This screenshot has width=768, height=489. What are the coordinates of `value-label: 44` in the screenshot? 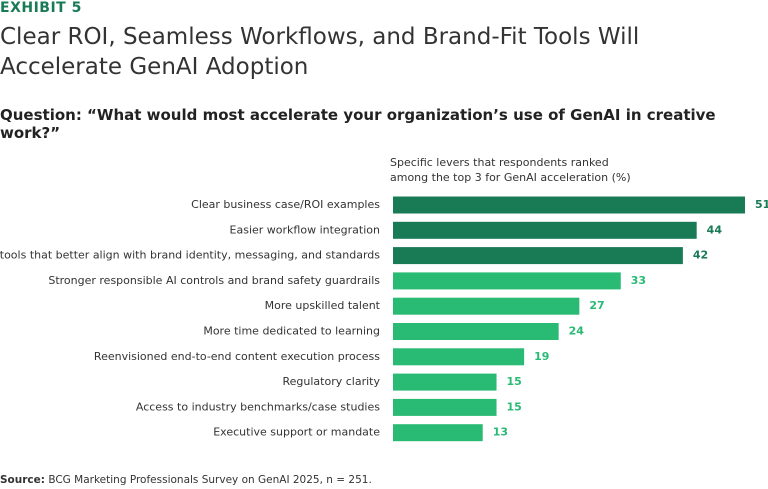 It's located at (715, 229).